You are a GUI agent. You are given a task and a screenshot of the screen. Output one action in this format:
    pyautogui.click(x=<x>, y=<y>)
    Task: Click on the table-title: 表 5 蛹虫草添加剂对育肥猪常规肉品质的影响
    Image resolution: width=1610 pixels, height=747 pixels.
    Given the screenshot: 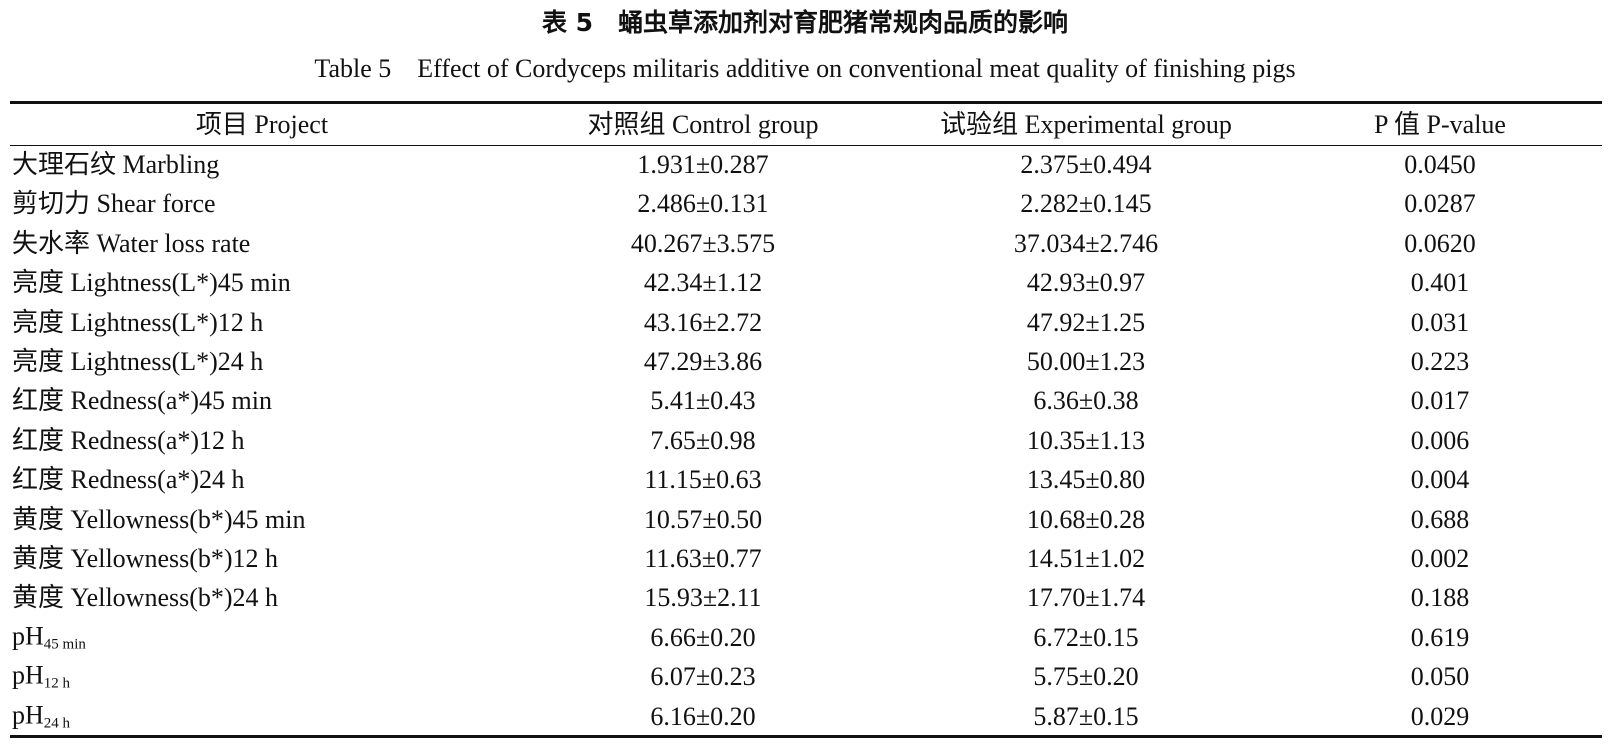 What is the action you would take?
    pyautogui.click(x=805, y=22)
    